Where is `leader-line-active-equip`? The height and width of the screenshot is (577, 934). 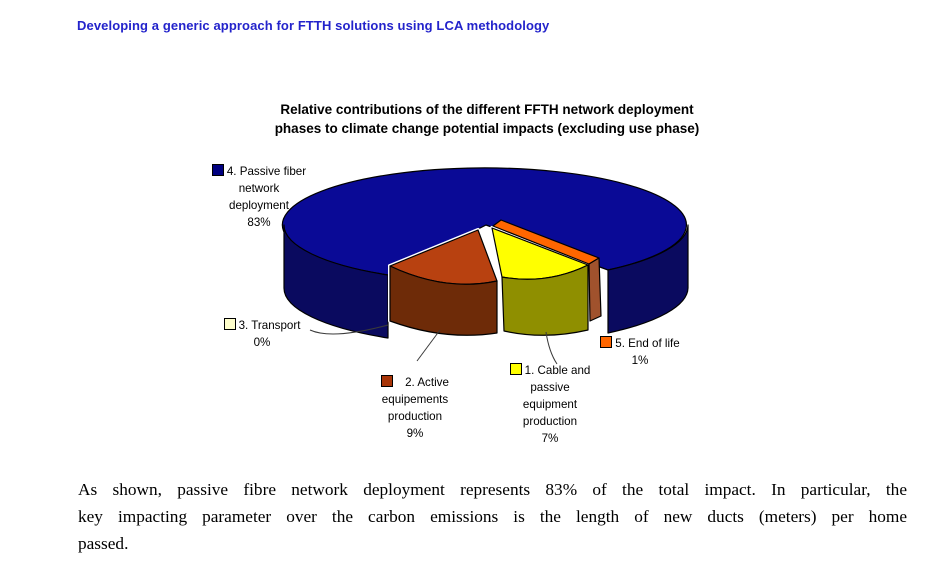
leader-line-active-equip is located at coordinates (428, 345).